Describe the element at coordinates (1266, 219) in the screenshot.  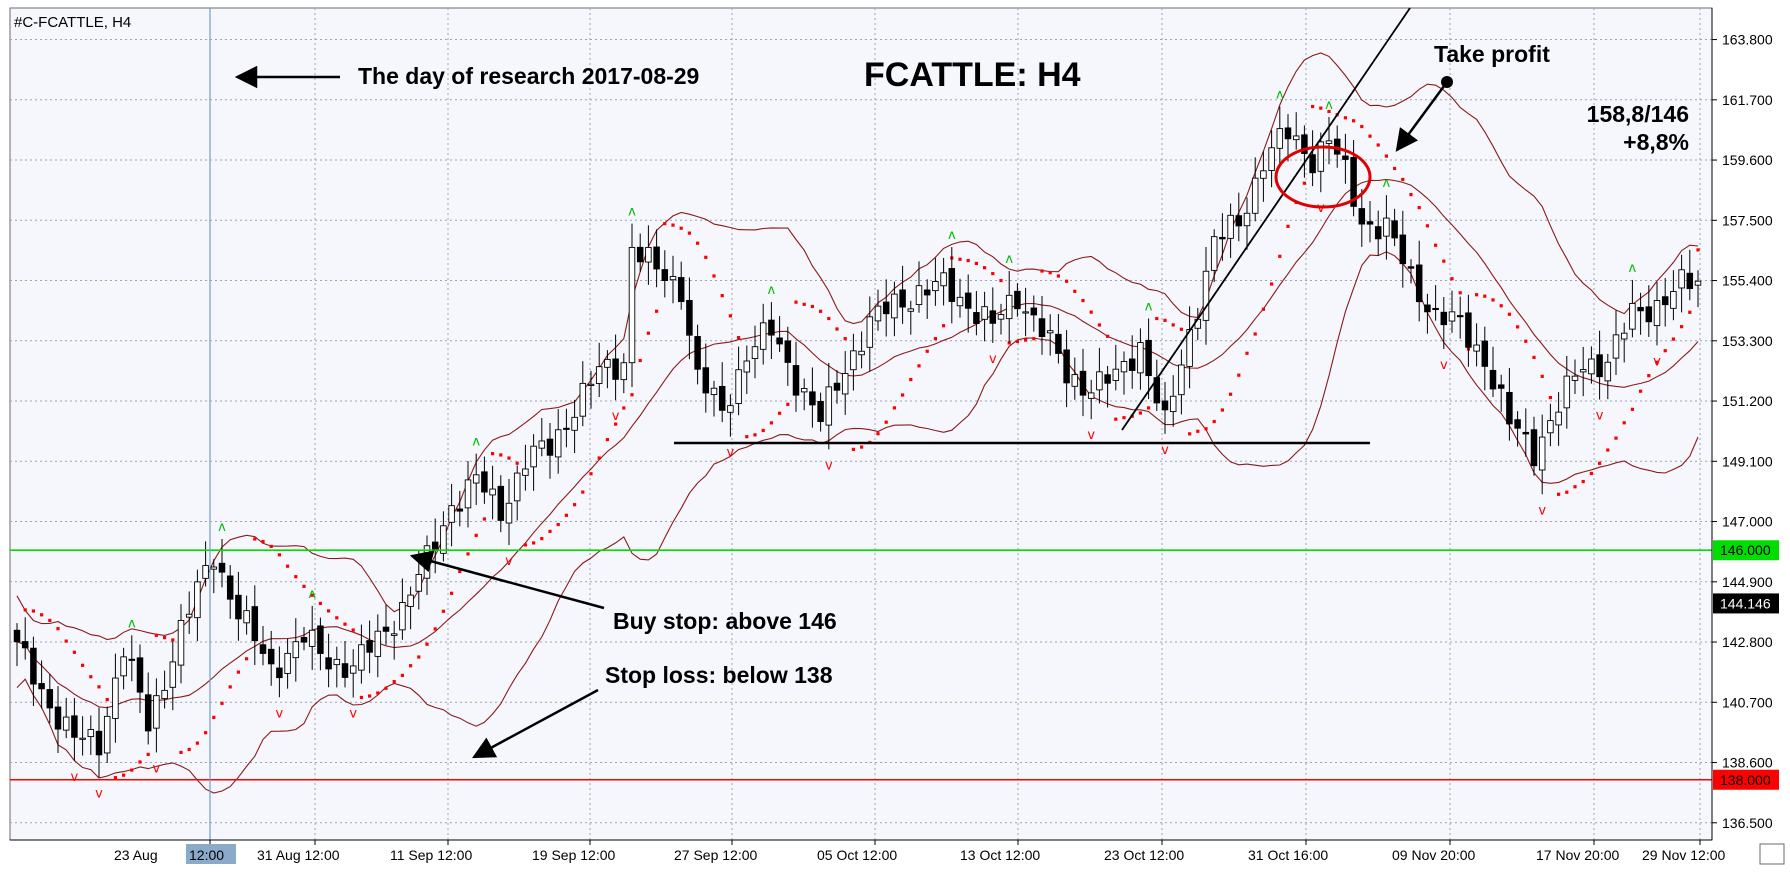
I see `trend-line` at that location.